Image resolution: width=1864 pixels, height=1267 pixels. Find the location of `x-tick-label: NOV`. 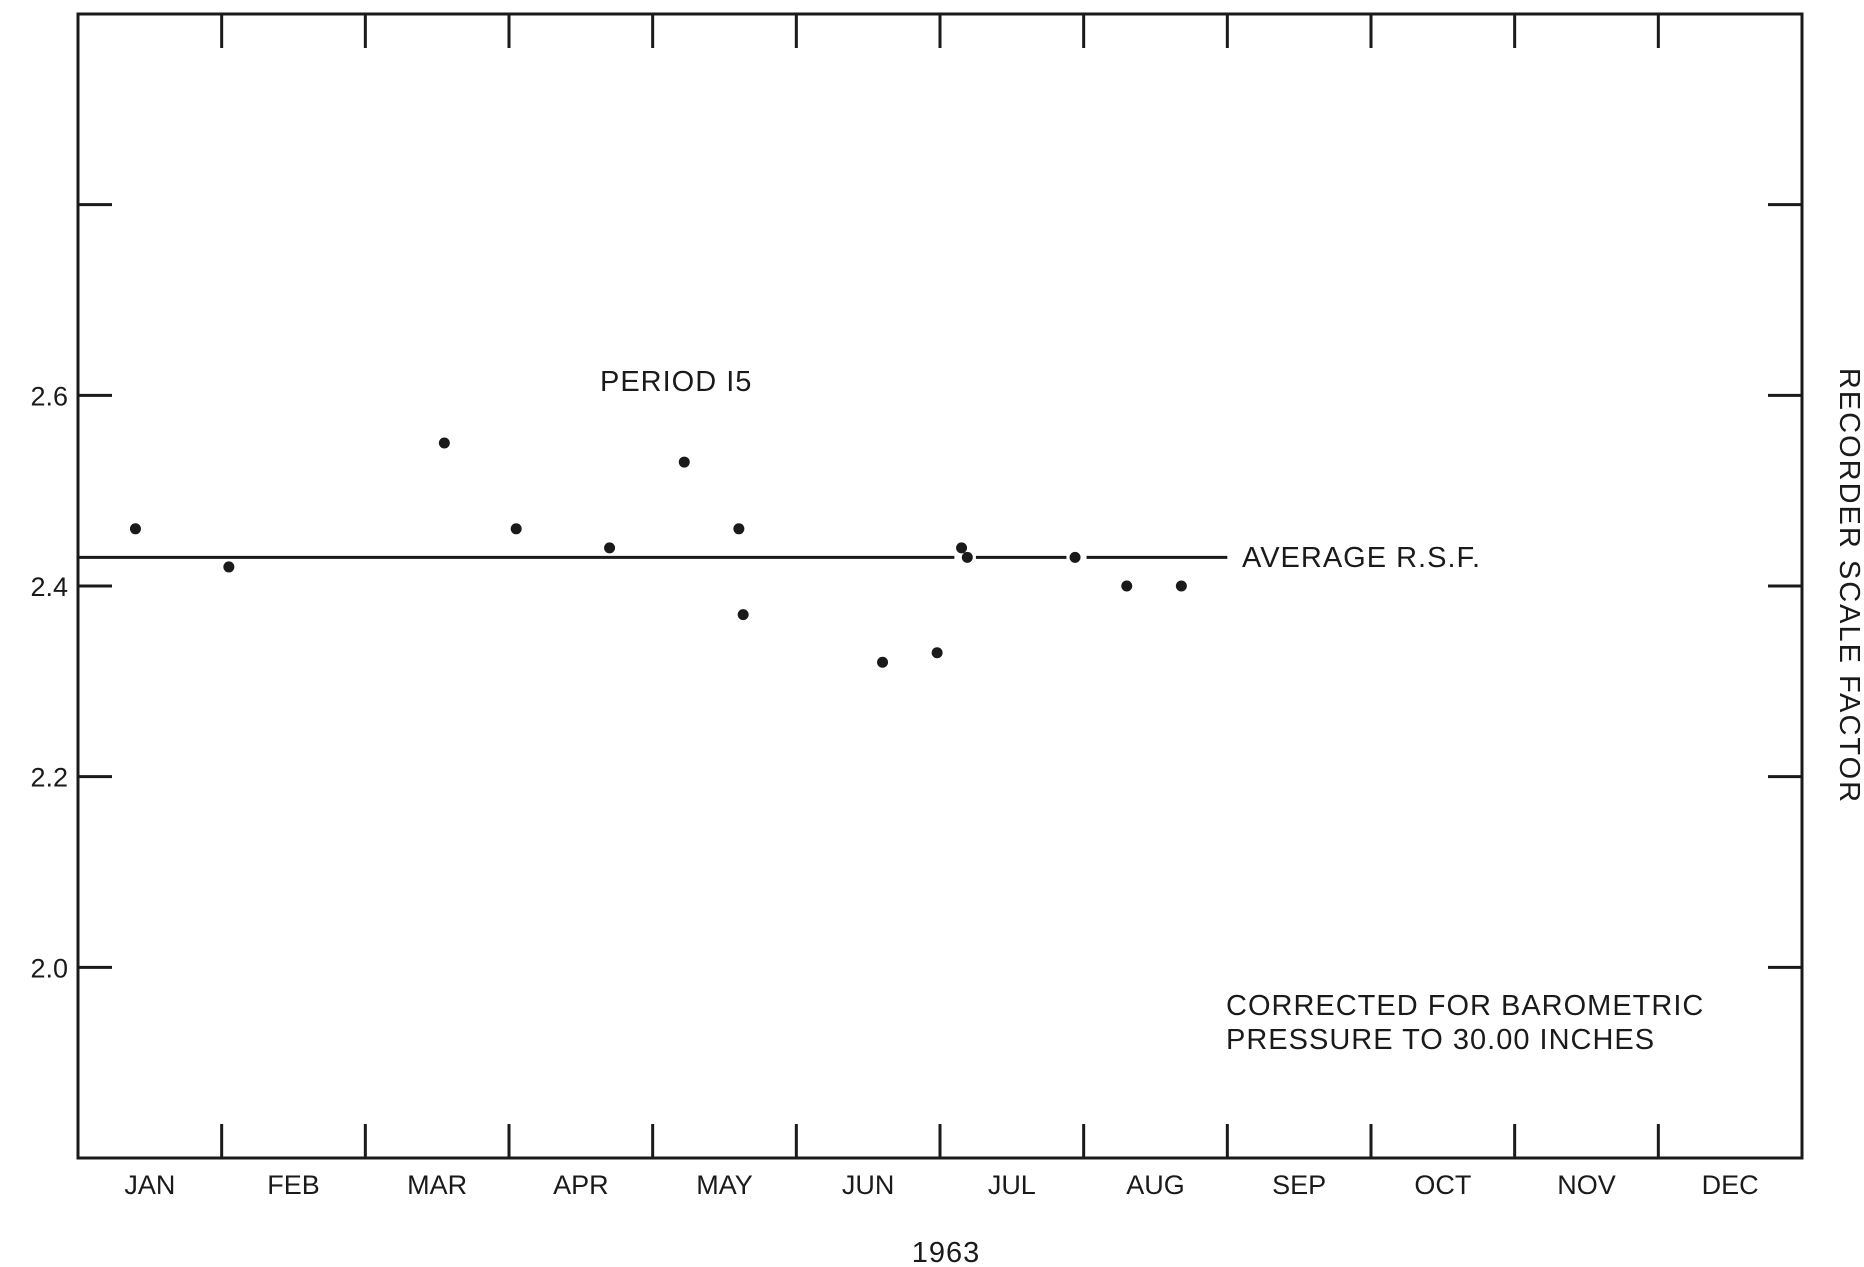

x-tick-label: NOV is located at coordinates (1586, 1185).